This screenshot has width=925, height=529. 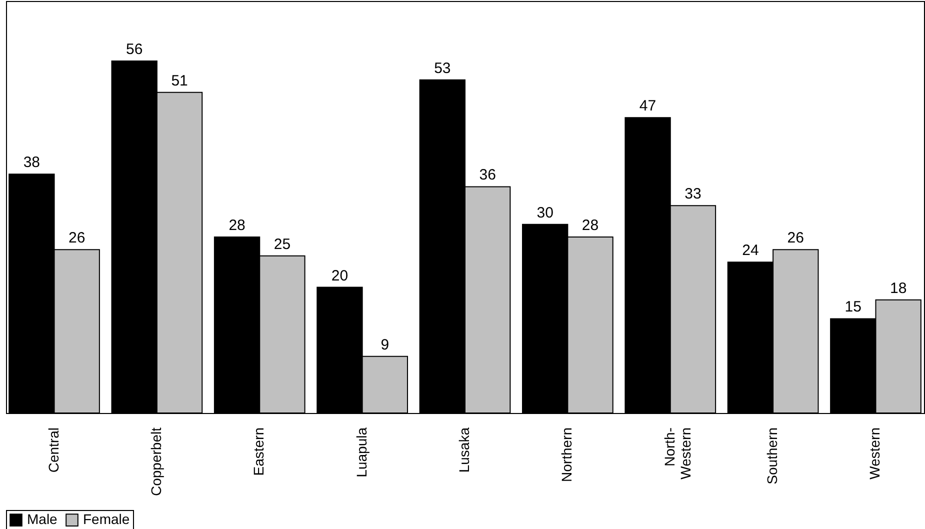 I want to click on data-label: 36, so click(x=487, y=175).